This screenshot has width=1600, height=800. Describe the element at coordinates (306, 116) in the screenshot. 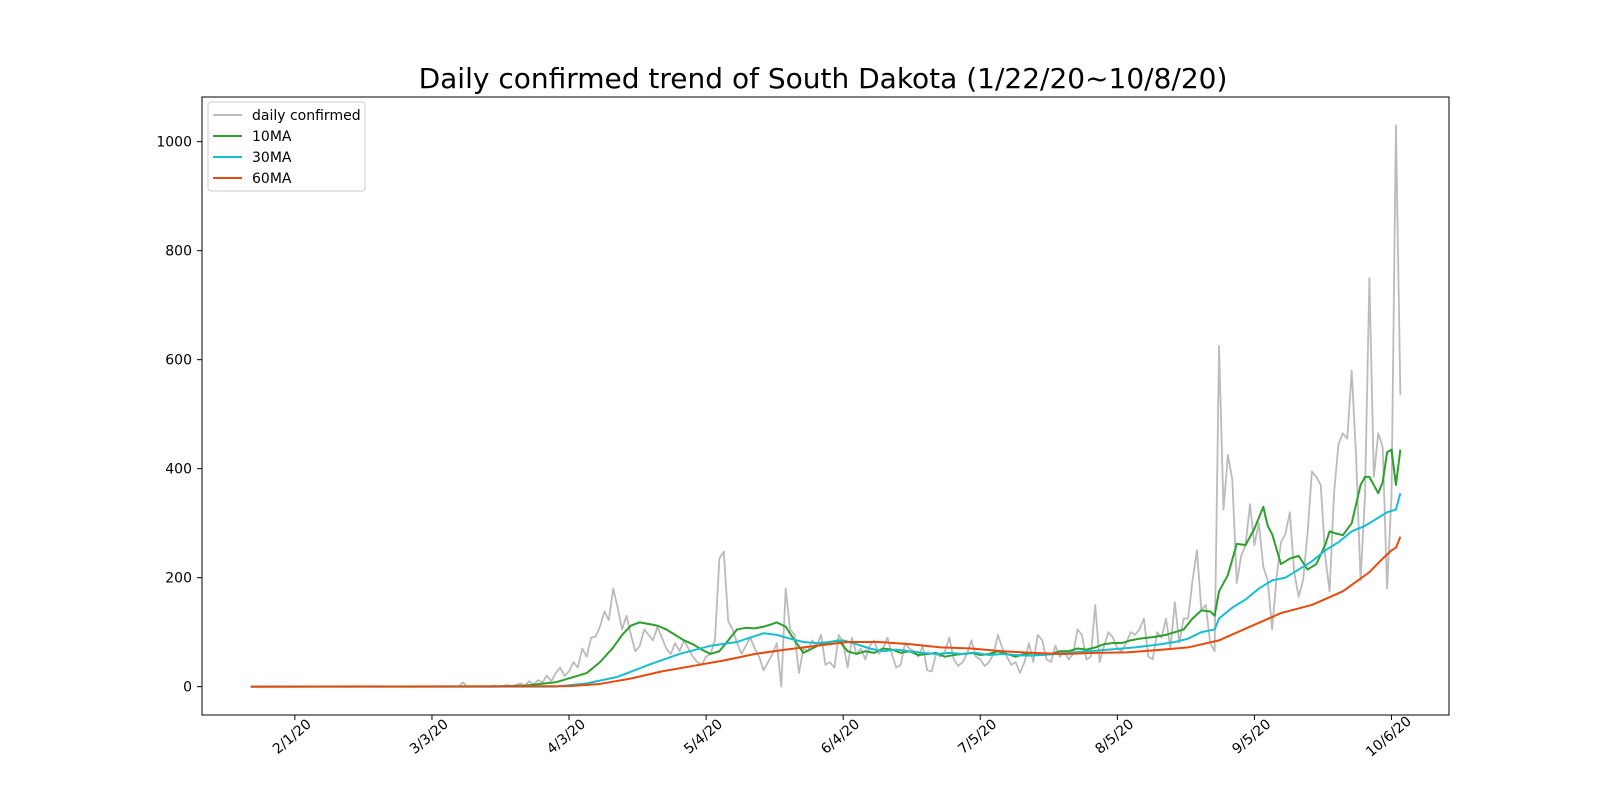

I see `legend-label: daily confirmed` at that location.